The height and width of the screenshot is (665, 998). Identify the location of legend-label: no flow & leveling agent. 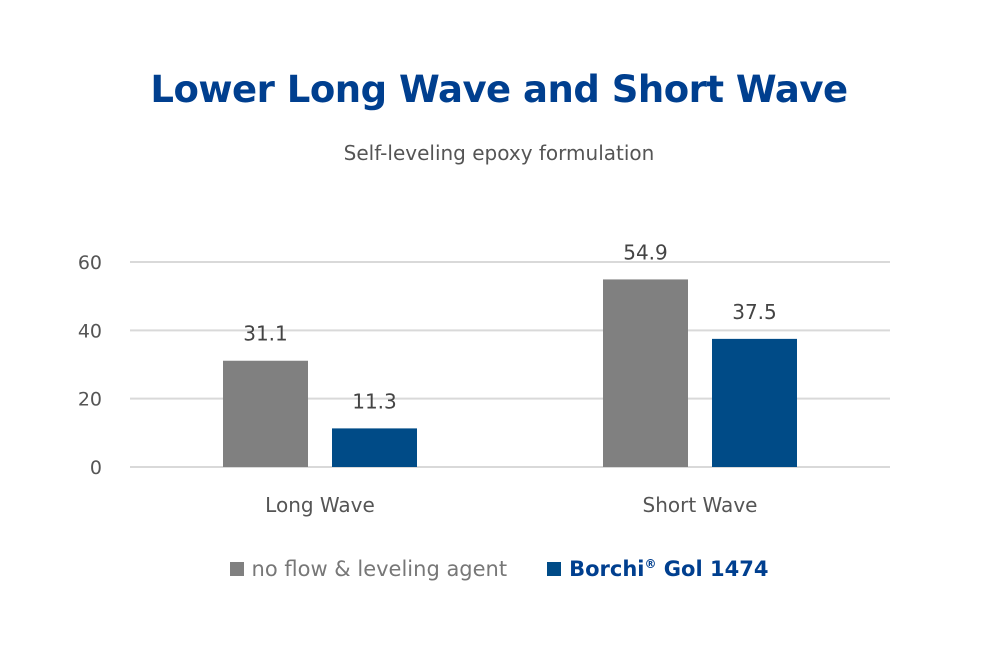
(379, 569).